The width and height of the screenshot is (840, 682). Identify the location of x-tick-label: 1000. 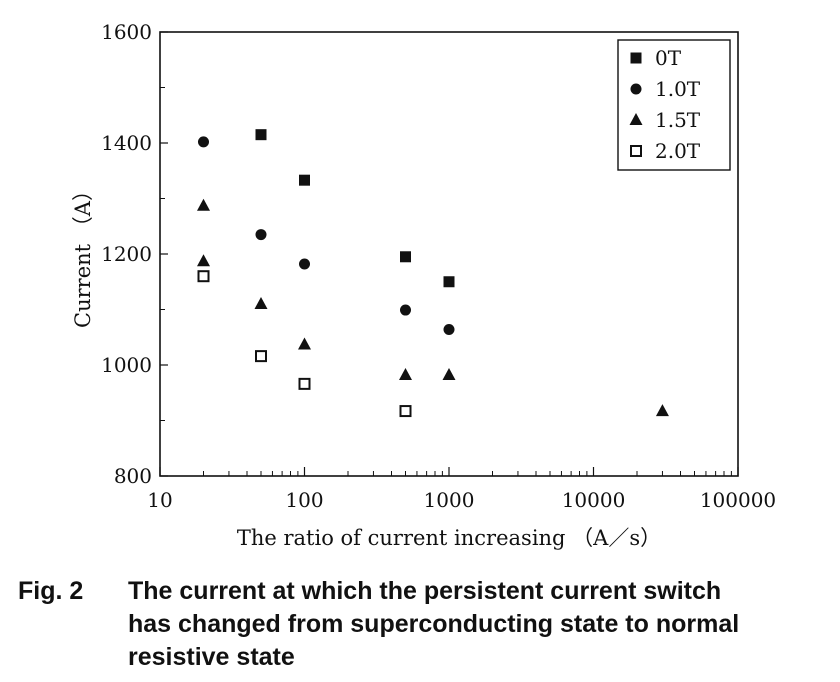
(449, 500).